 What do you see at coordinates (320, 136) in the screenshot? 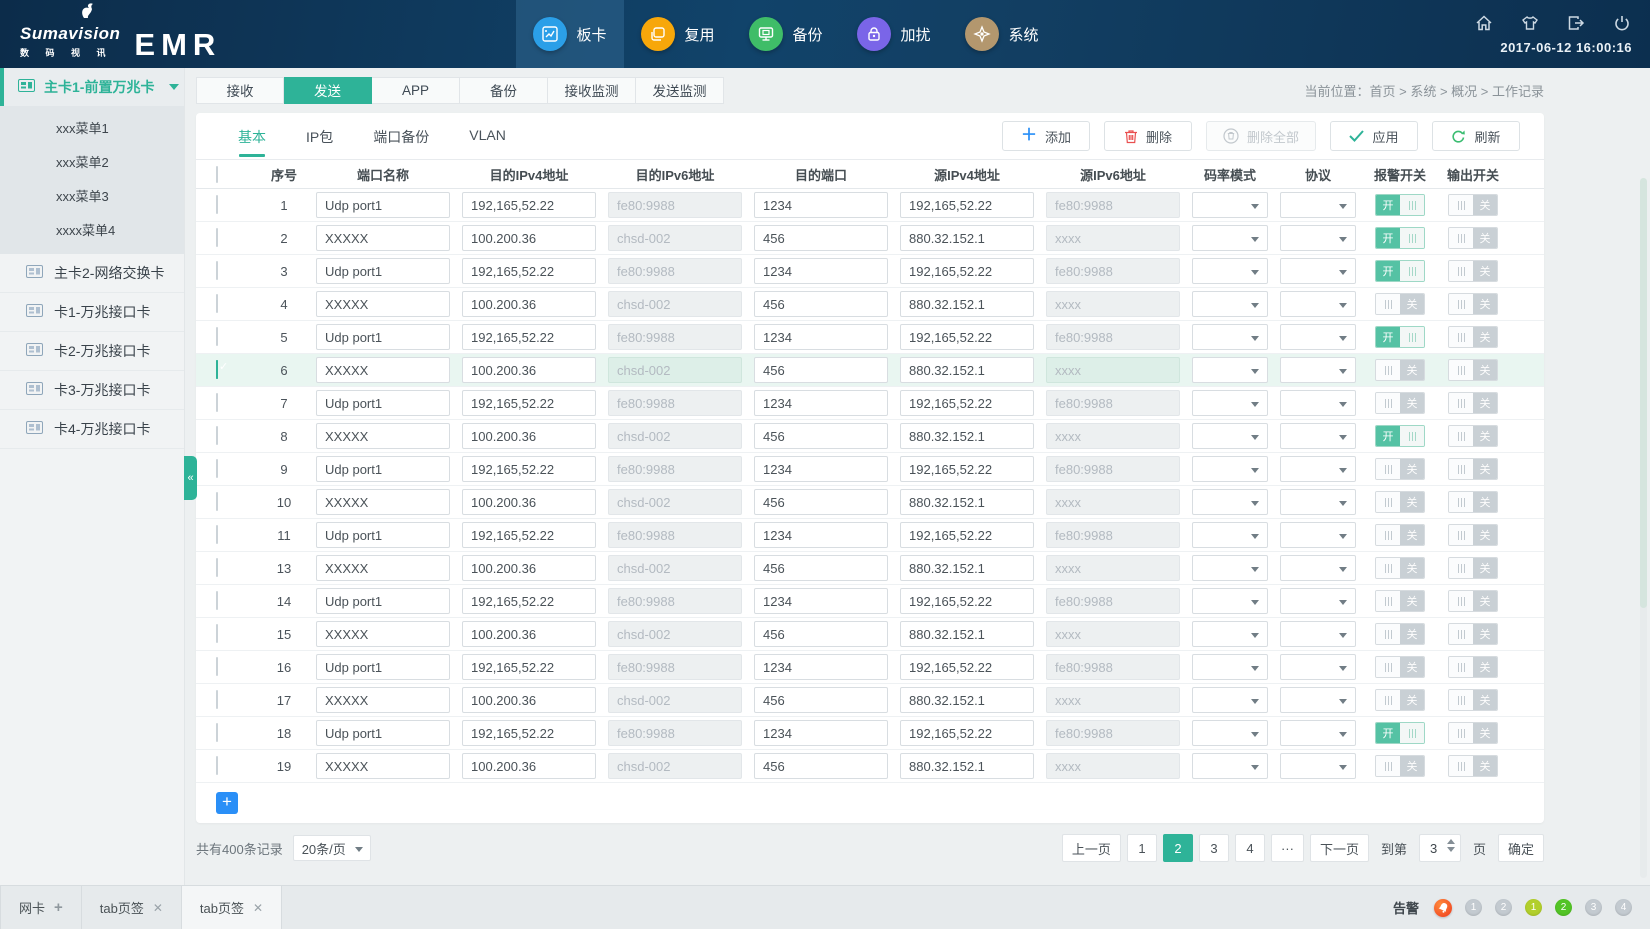
I see `subtab-IP包: IP包` at bounding box center [320, 136].